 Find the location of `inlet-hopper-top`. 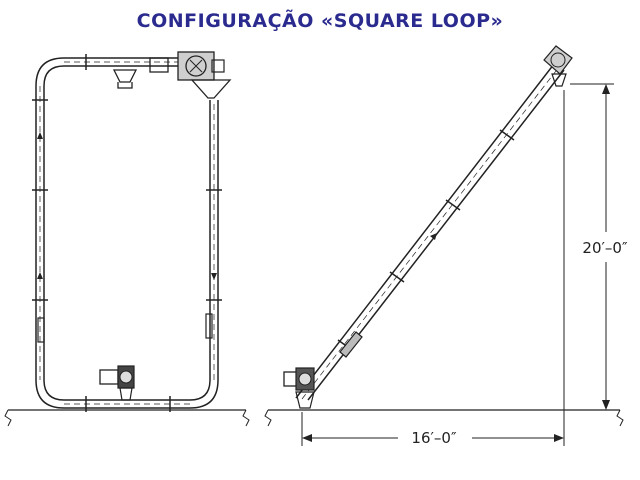

inlet-hopper-top is located at coordinates (125, 79).